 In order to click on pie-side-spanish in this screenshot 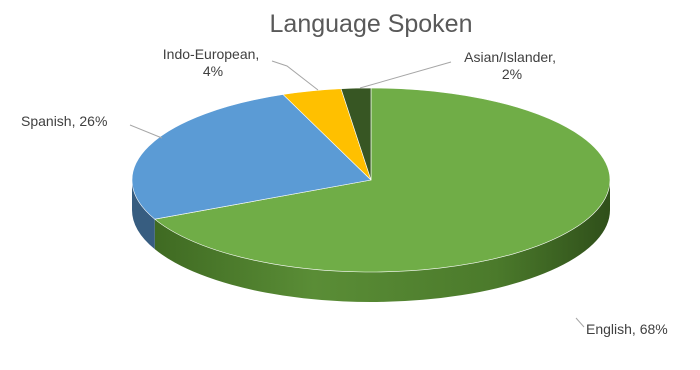, I will do `click(143, 215)`.